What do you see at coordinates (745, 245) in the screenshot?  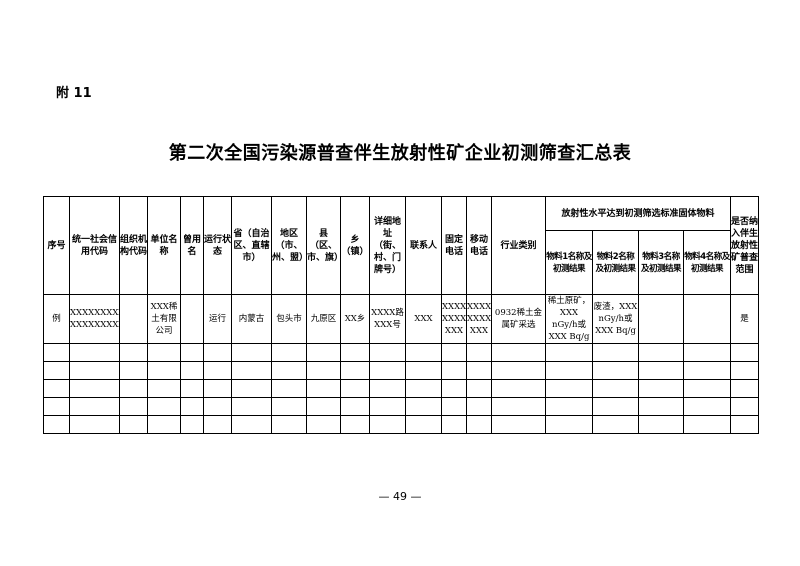 I see `column-header: 是否纳入伴生放射性矿普查范围` at bounding box center [745, 245].